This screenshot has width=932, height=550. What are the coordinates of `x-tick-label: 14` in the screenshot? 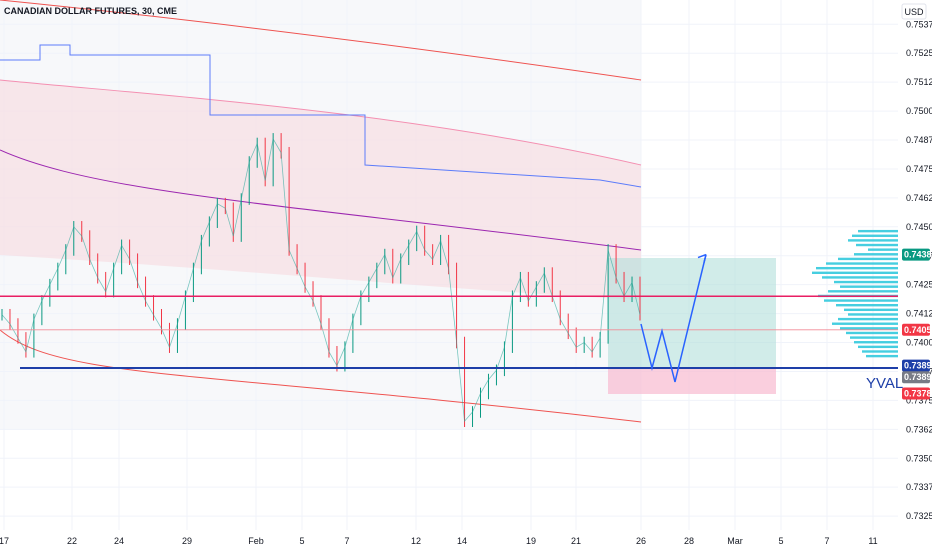 It's located at (462, 541).